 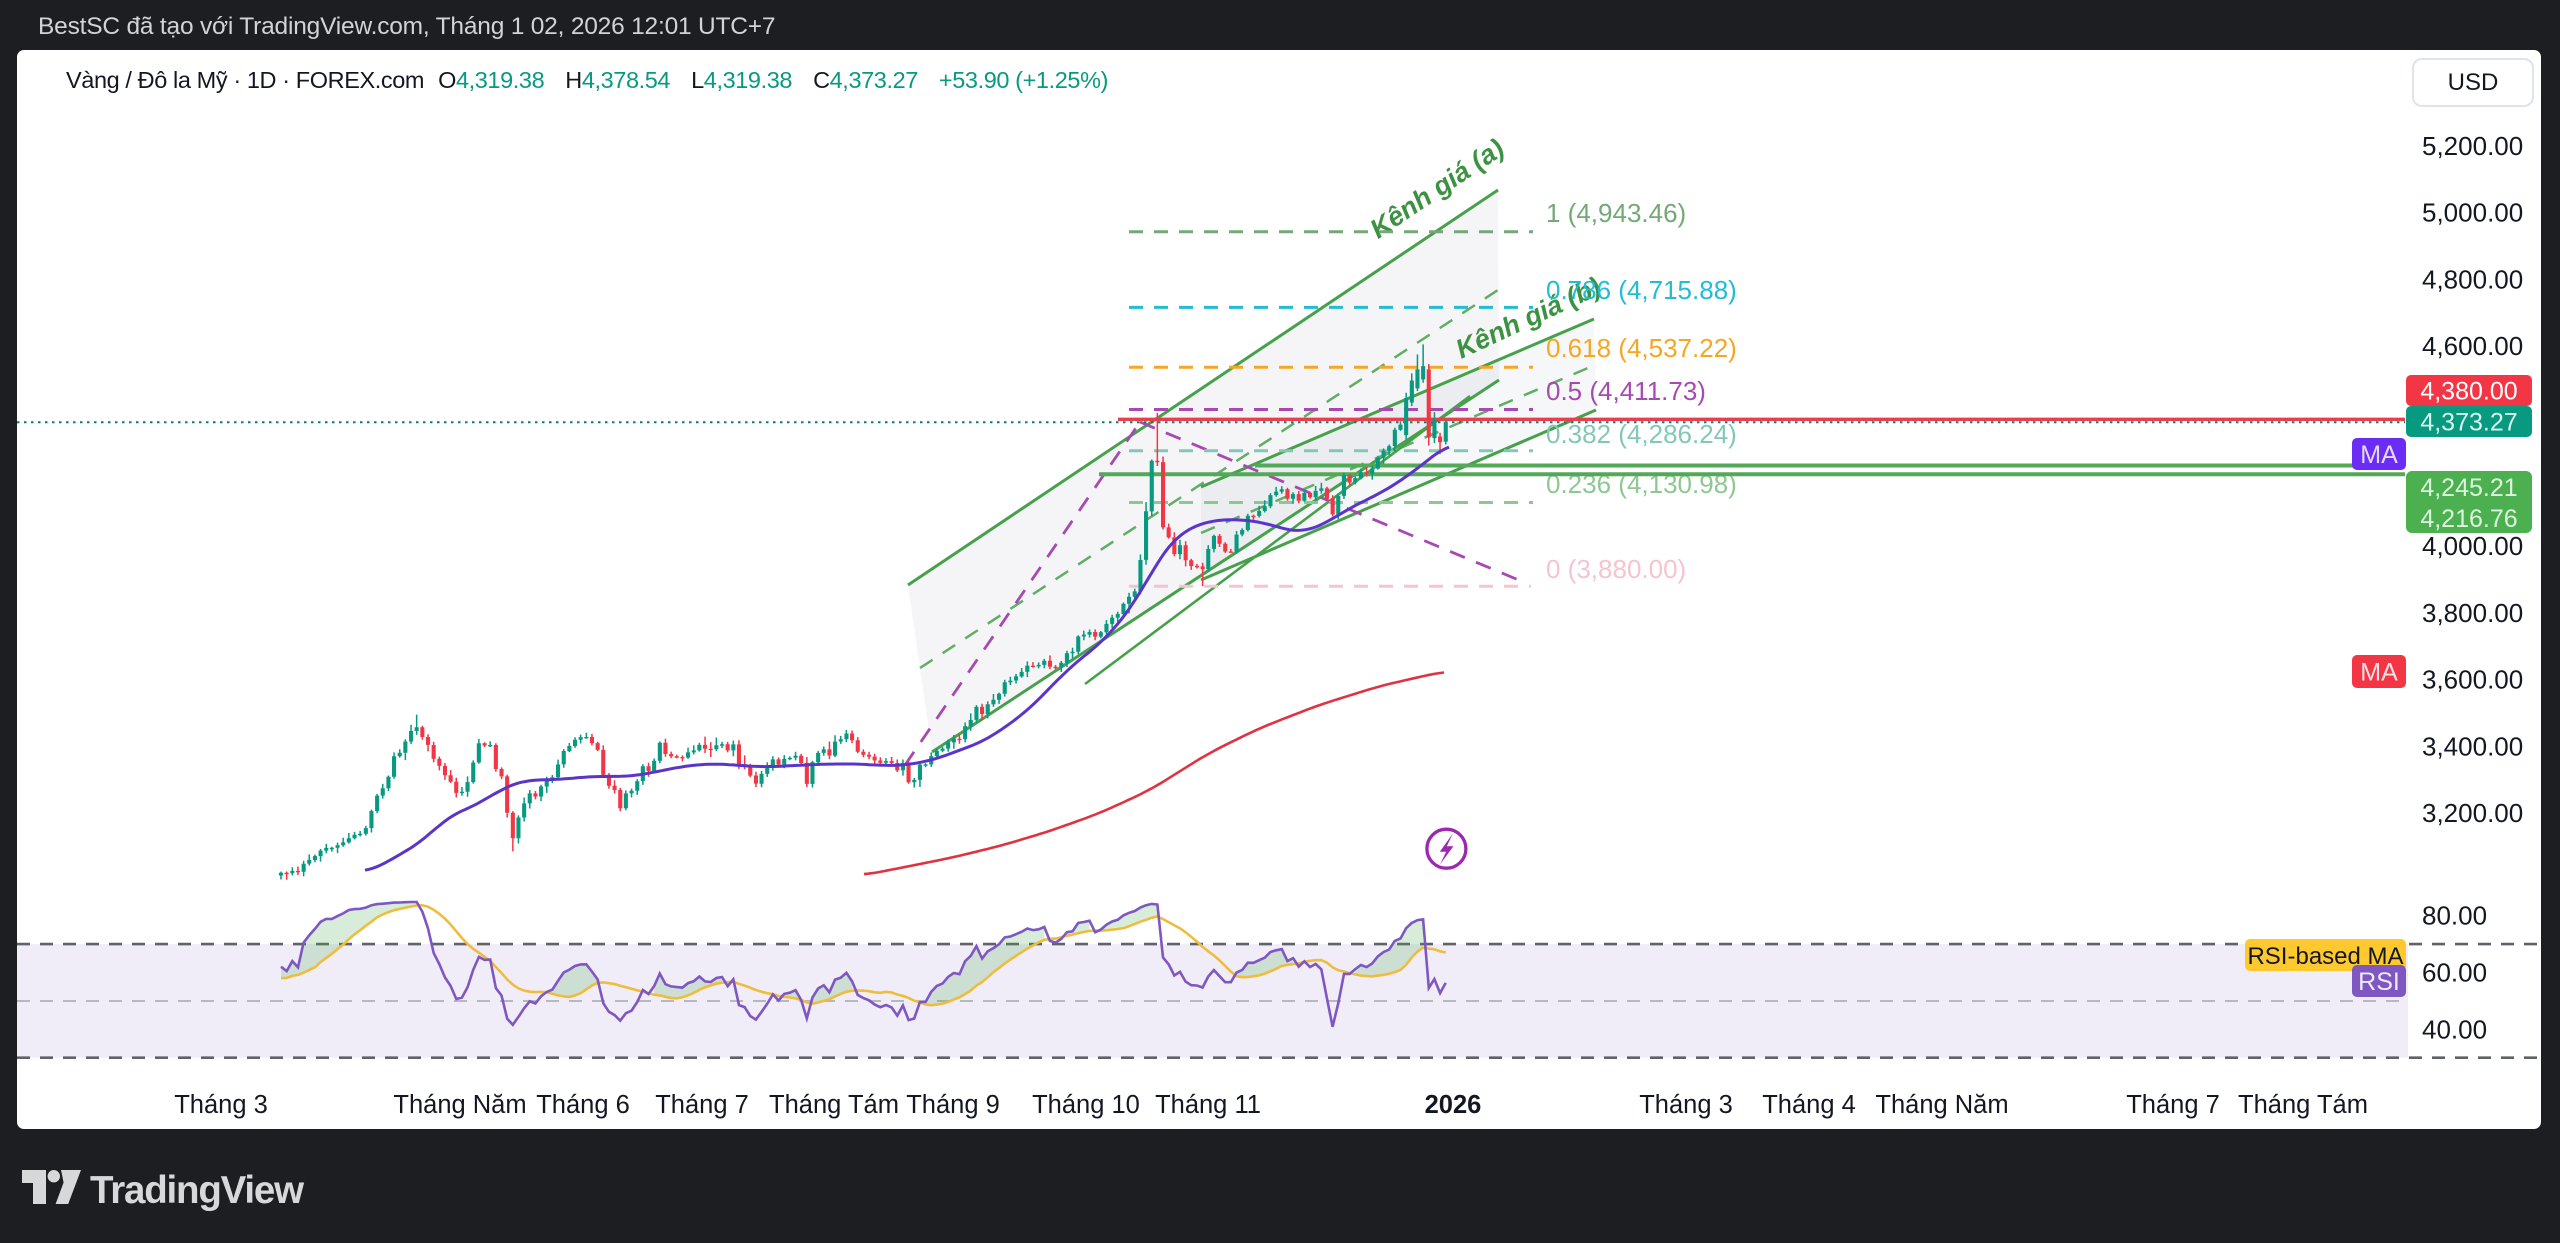 I want to click on svg-text: 60.00, so click(x=2454, y=973).